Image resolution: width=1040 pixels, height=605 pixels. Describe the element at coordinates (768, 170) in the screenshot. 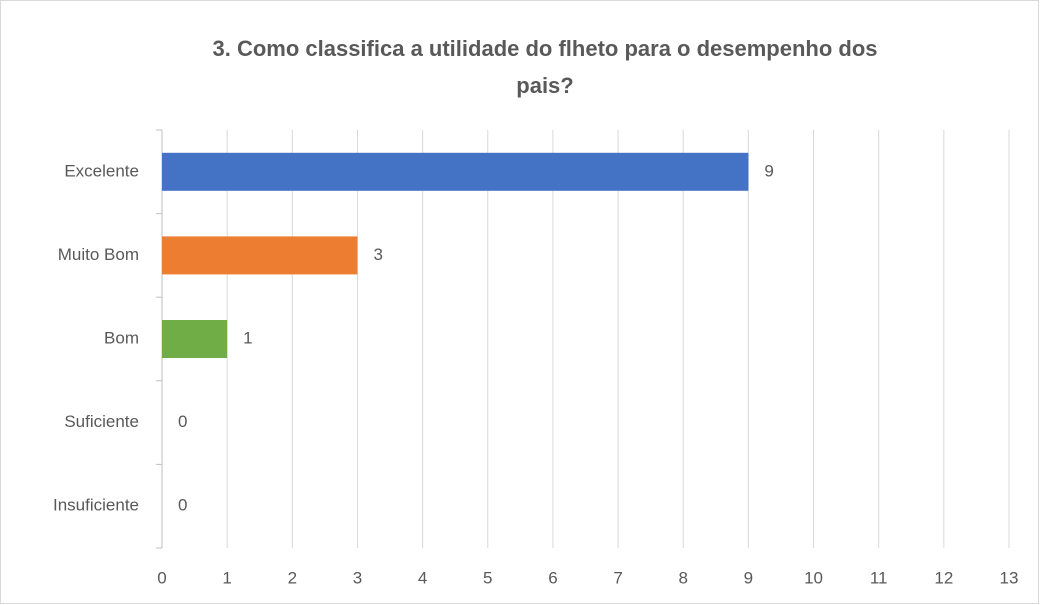

I see `data-label: 9` at that location.